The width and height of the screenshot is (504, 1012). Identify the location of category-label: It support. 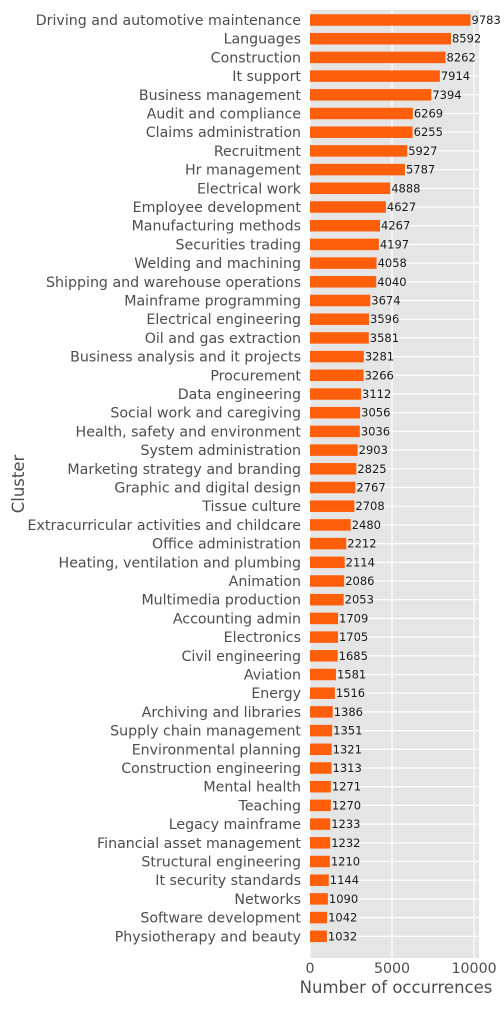
(266, 77).